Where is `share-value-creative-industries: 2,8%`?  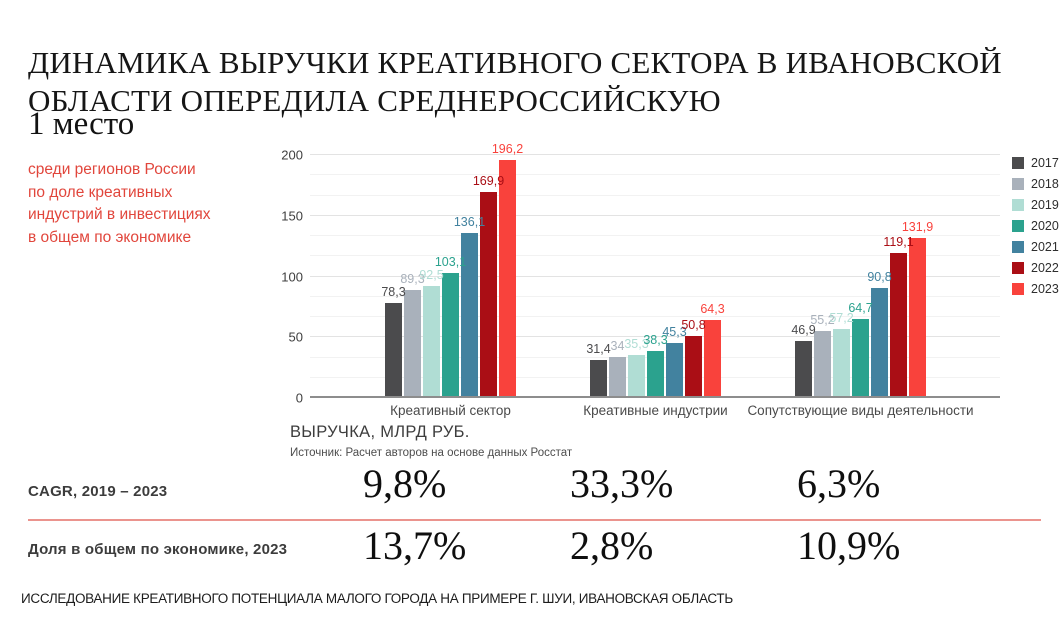
share-value-creative-industries: 2,8% is located at coordinates (612, 545).